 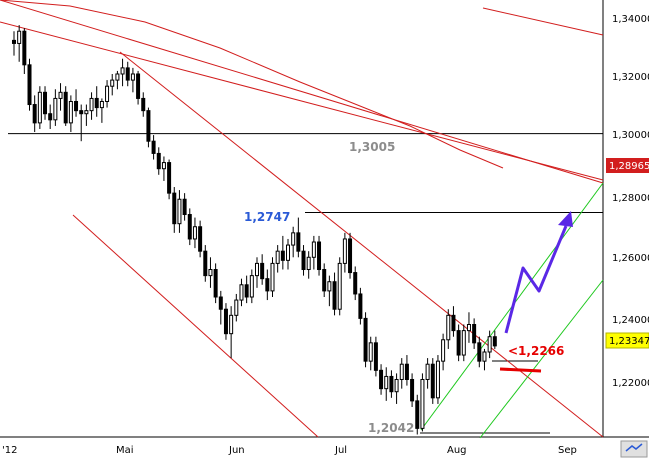 What do you see at coordinates (630, 77) in the screenshot?
I see `price-tick-label: 1,32000` at bounding box center [630, 77].